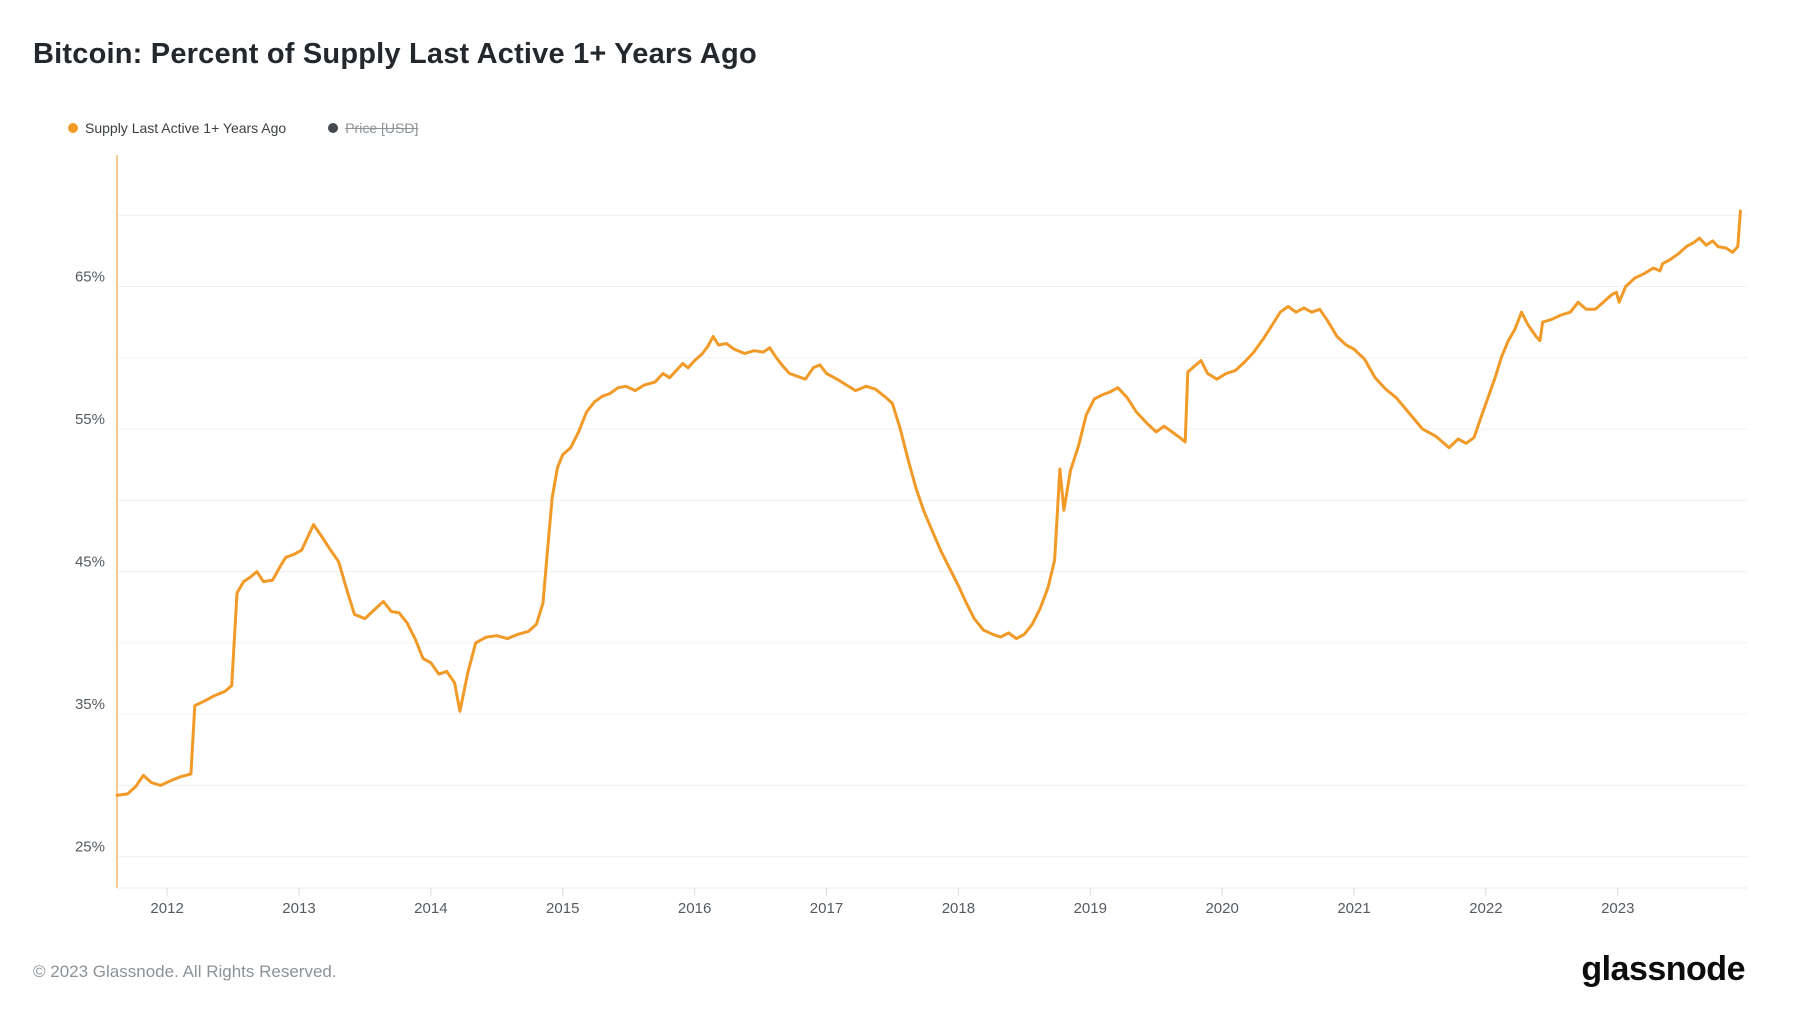  I want to click on x-tick-label: 2016, so click(694, 908).